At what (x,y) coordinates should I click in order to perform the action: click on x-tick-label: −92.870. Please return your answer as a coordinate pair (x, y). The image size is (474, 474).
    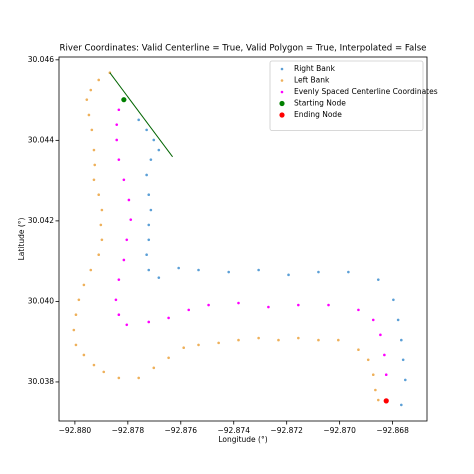
    Looking at the image, I should click on (339, 430).